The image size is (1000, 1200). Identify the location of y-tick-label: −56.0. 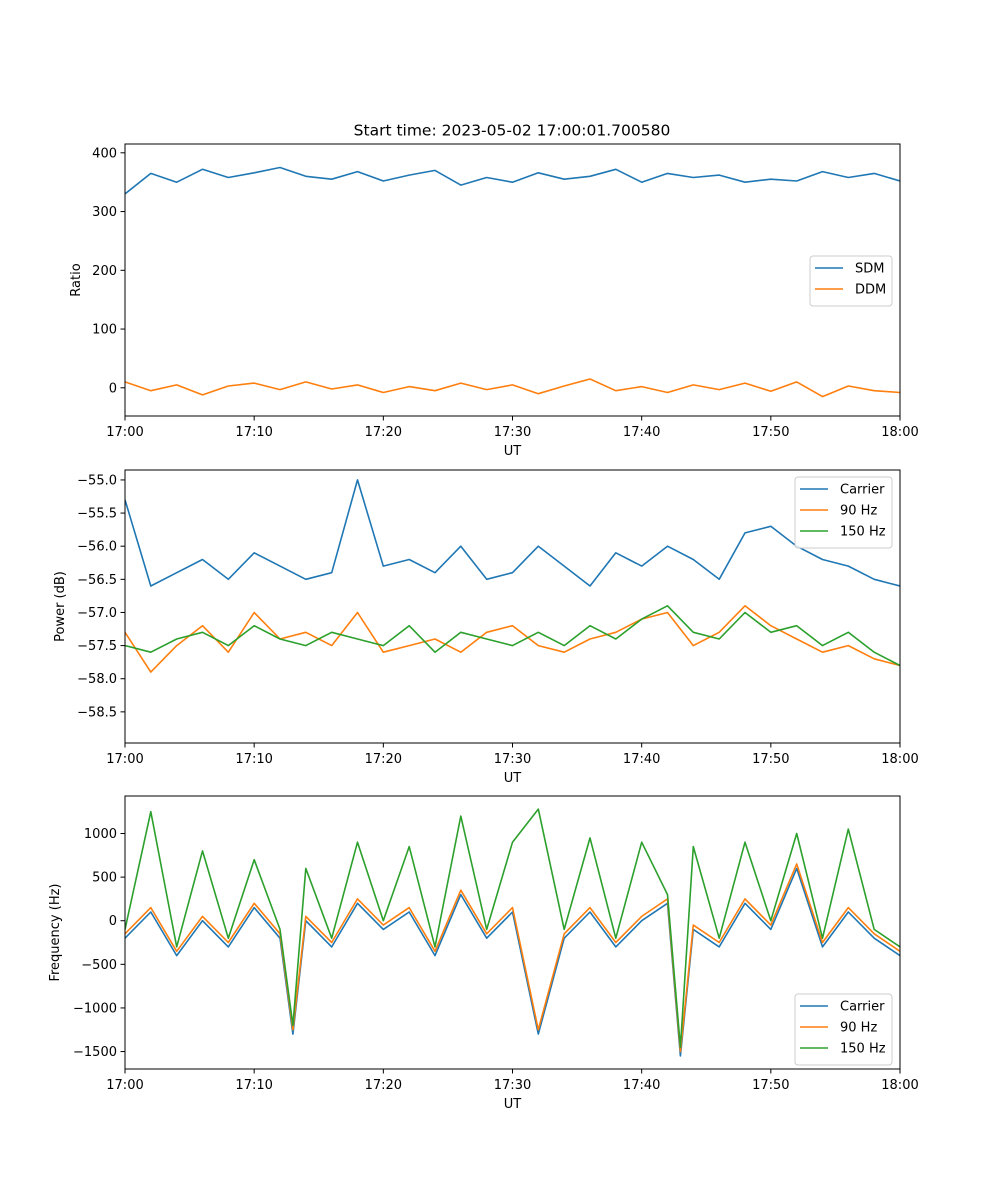
(97, 547).